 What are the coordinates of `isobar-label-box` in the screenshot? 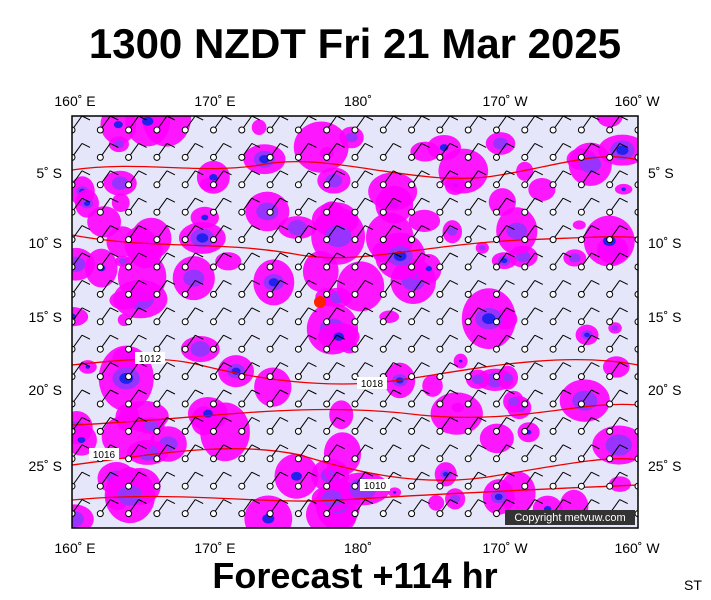 It's located at (104, 454).